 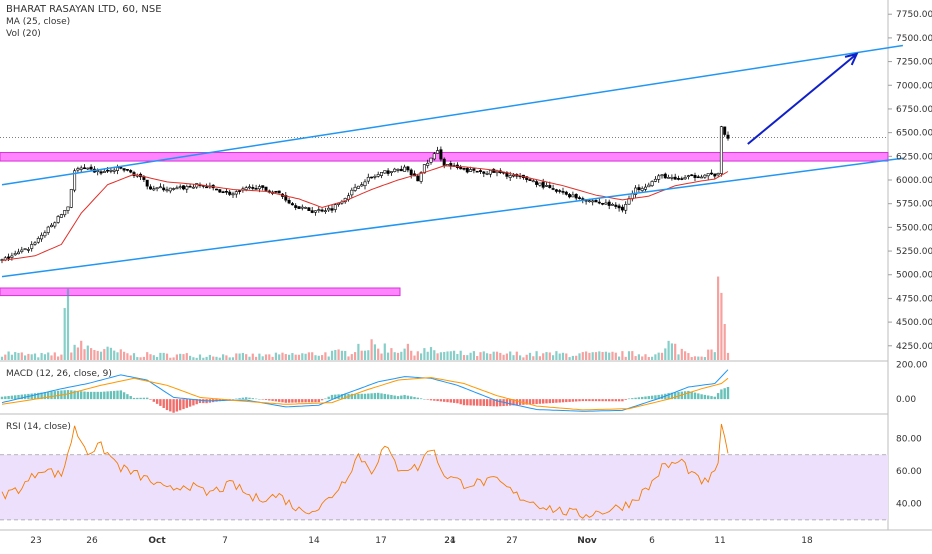 What do you see at coordinates (23, 34) in the screenshot?
I see `volume-legend: Vol (20)` at bounding box center [23, 34].